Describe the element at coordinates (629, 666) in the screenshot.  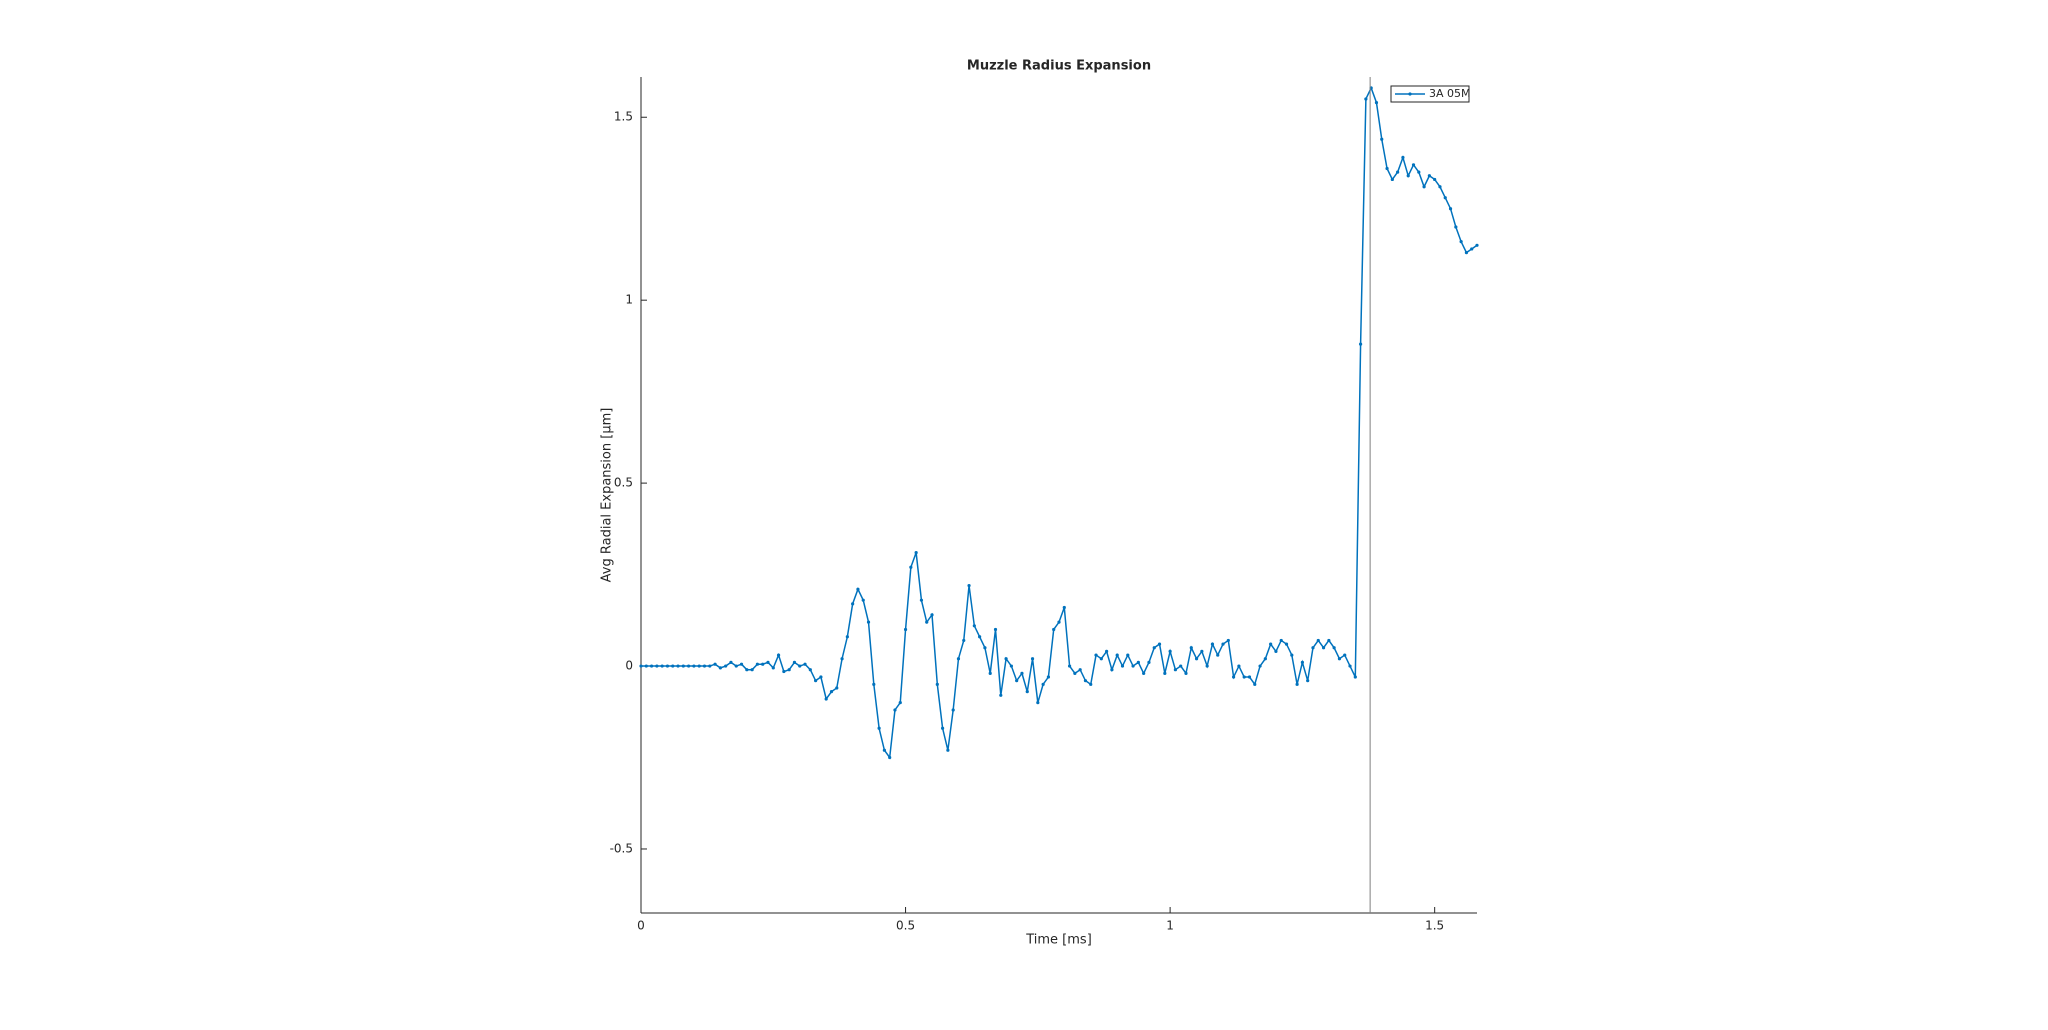
I see `y-tick-label: 0` at that location.